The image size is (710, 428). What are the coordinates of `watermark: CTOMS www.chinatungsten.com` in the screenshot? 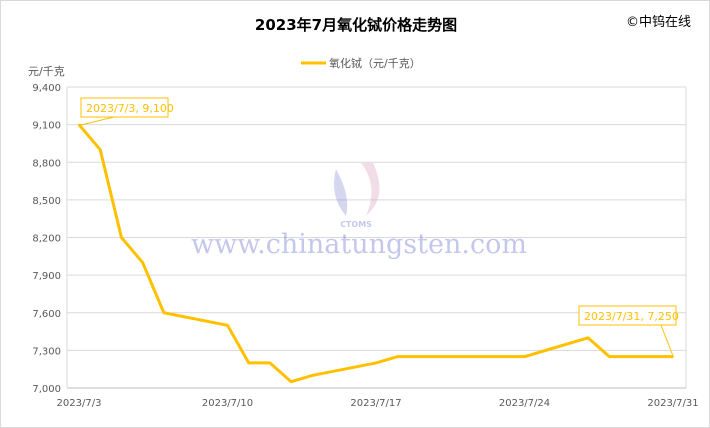 It's located at (359, 211).